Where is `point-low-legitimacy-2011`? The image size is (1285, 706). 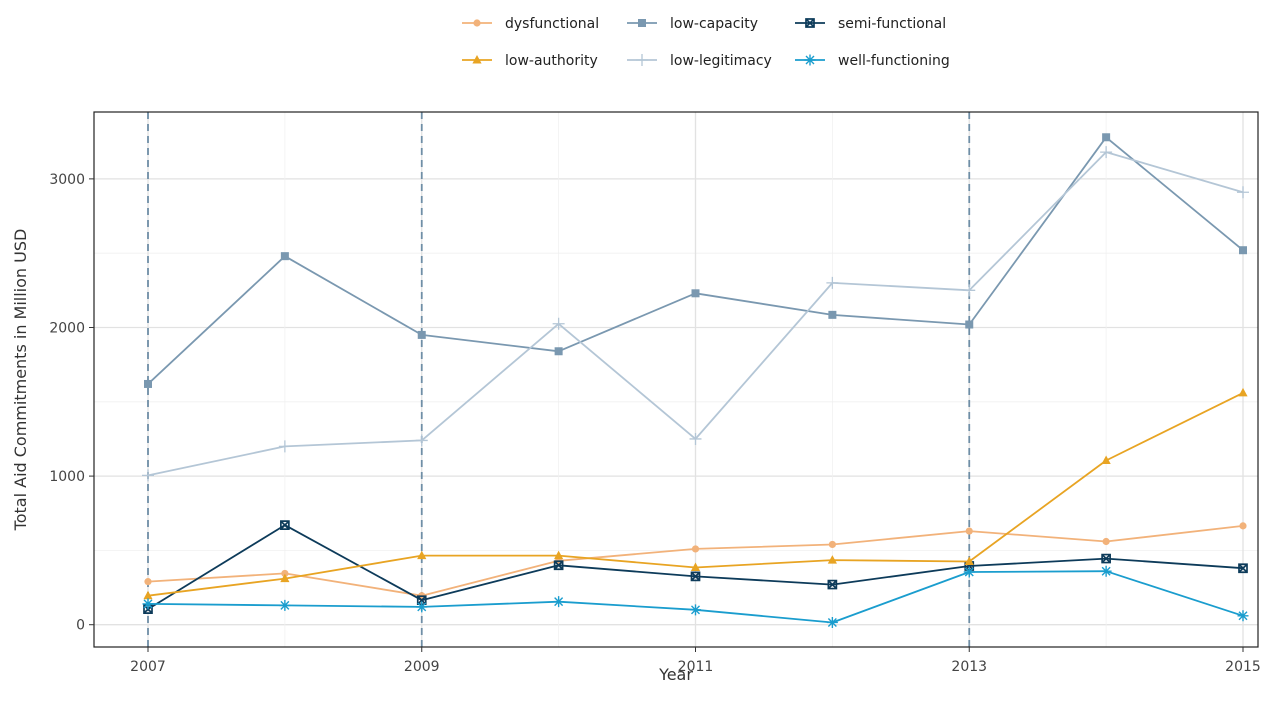
point-low-legitimacy-2011 is located at coordinates (695, 438).